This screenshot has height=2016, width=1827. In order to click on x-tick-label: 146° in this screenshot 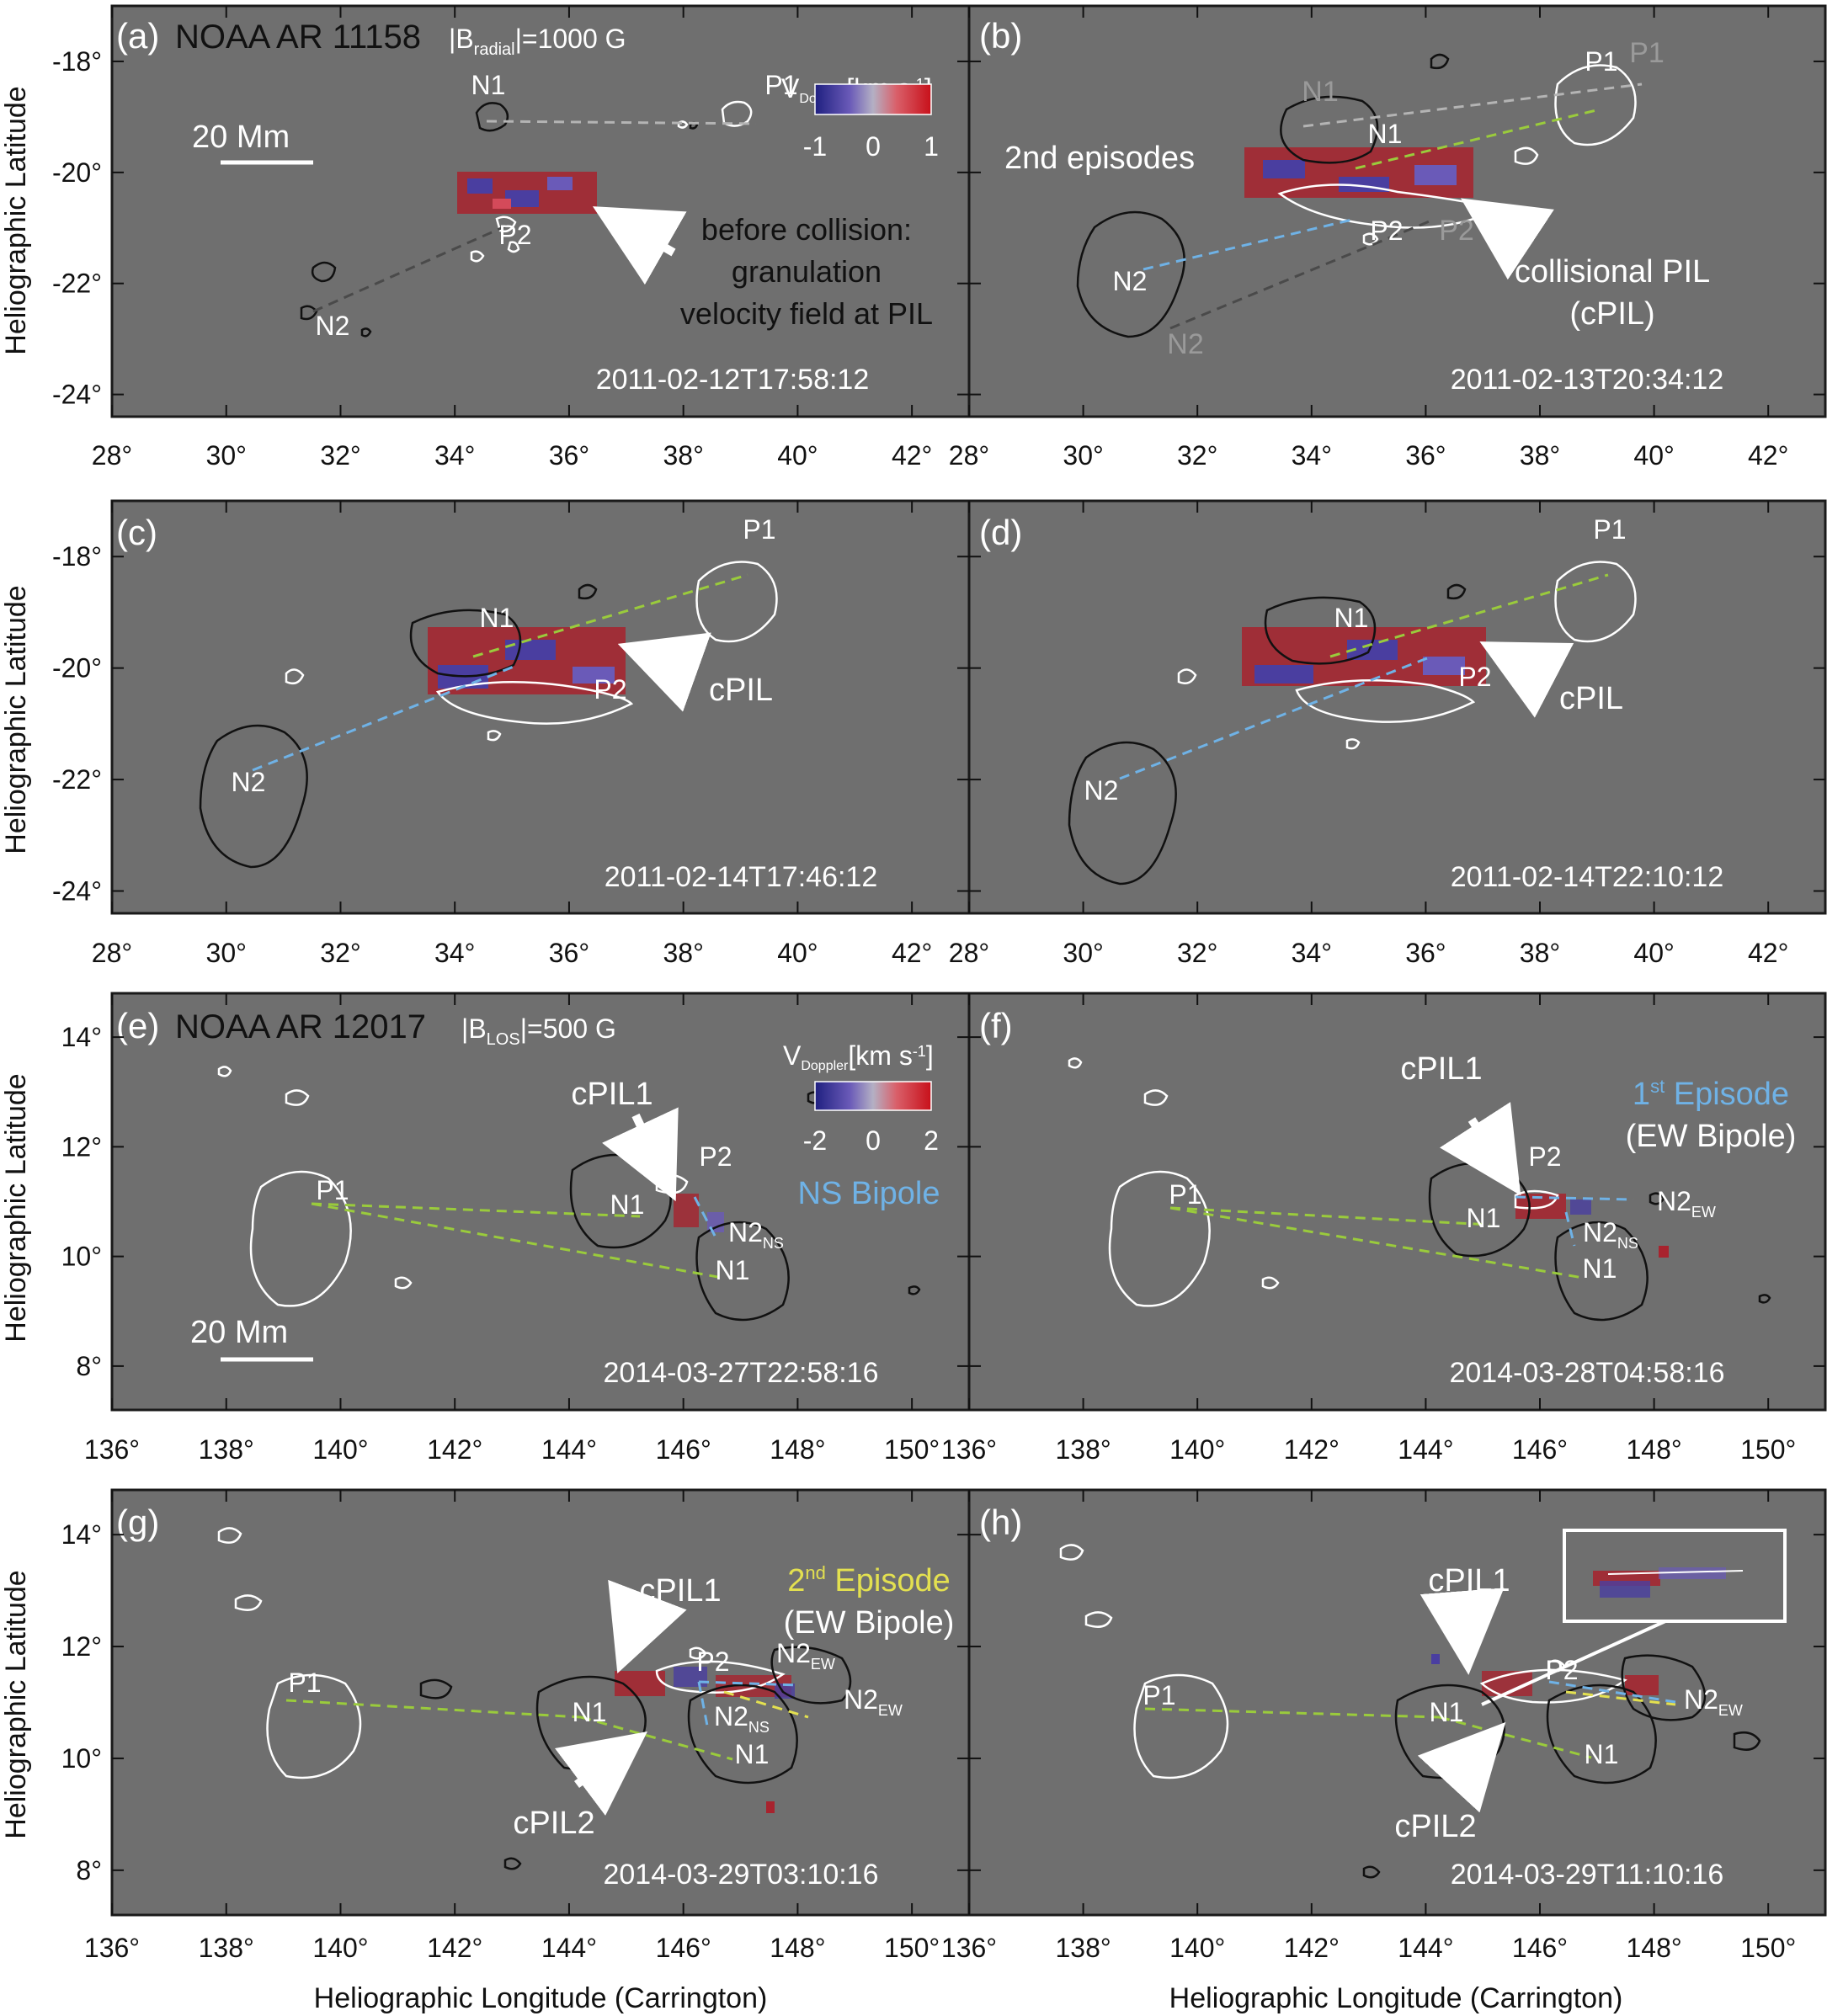, I will do `click(683, 1450)`.